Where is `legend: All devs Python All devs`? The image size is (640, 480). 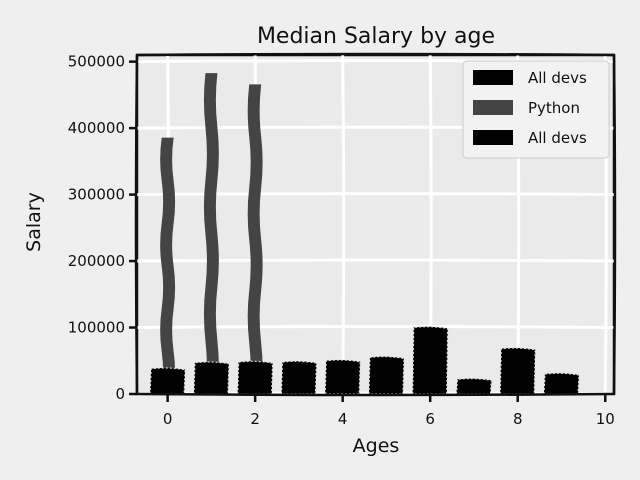
legend: All devs Python All devs is located at coordinates (536, 109).